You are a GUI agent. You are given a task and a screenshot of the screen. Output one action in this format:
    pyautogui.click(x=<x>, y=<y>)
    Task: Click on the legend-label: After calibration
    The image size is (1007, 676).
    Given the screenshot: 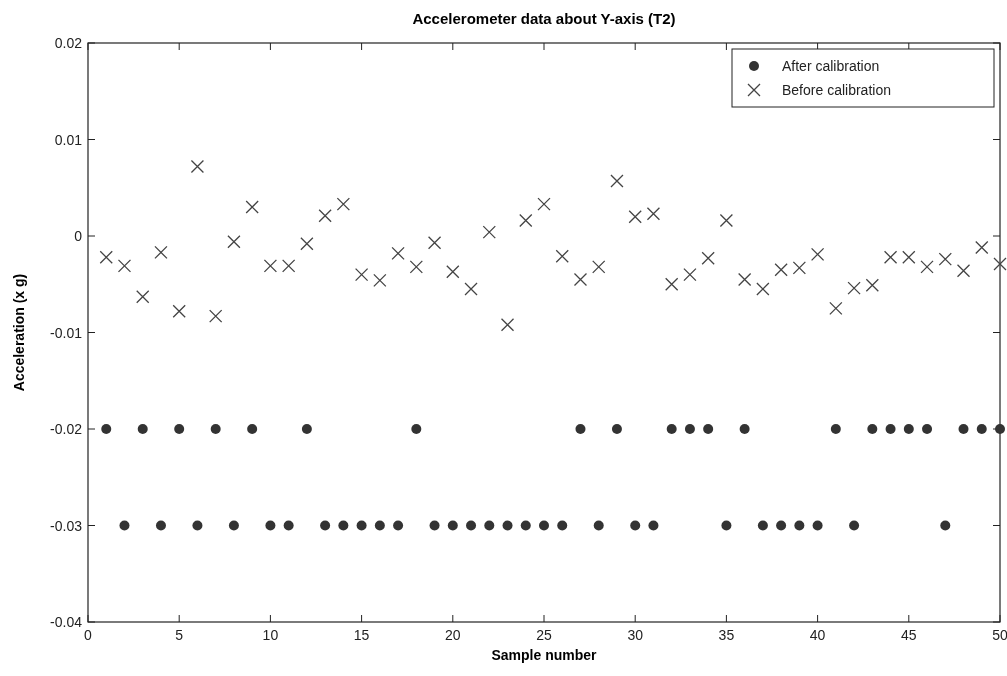 What is the action you would take?
    pyautogui.click(x=831, y=66)
    